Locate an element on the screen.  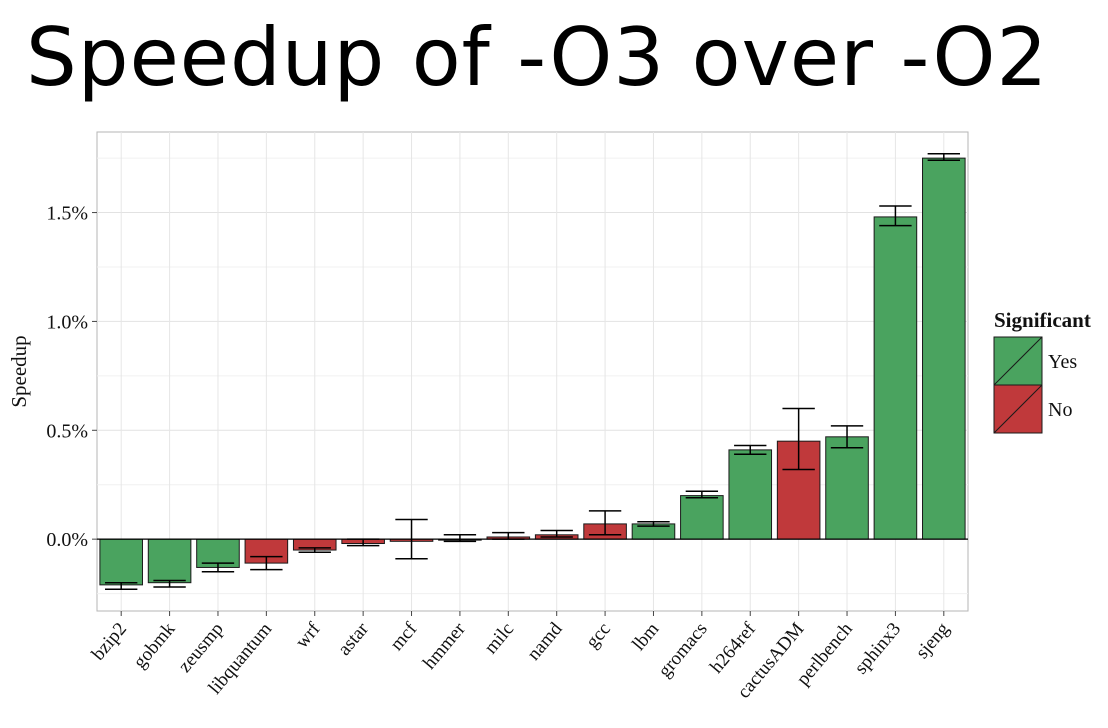
legend-label: No is located at coordinates (1060, 410).